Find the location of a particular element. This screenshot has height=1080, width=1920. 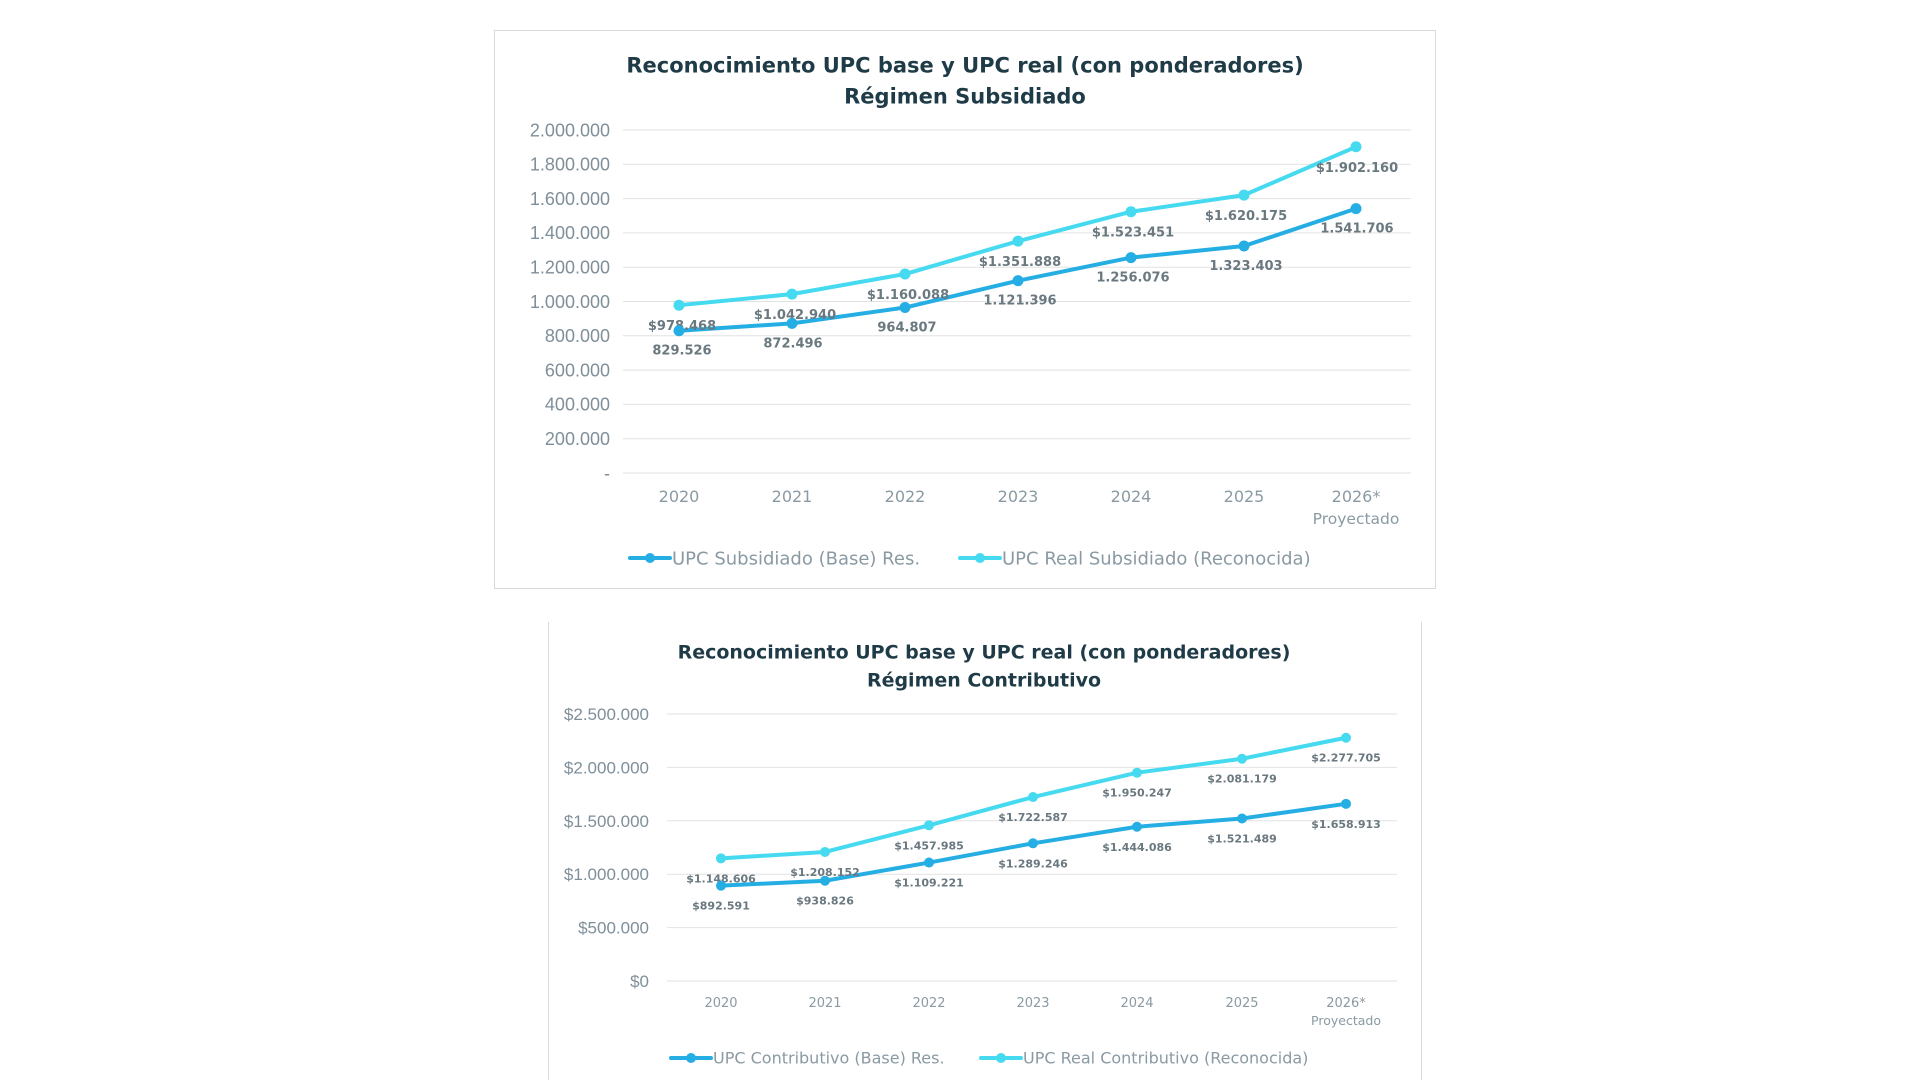

x-tick-label: 2023 is located at coordinates (1018, 496).